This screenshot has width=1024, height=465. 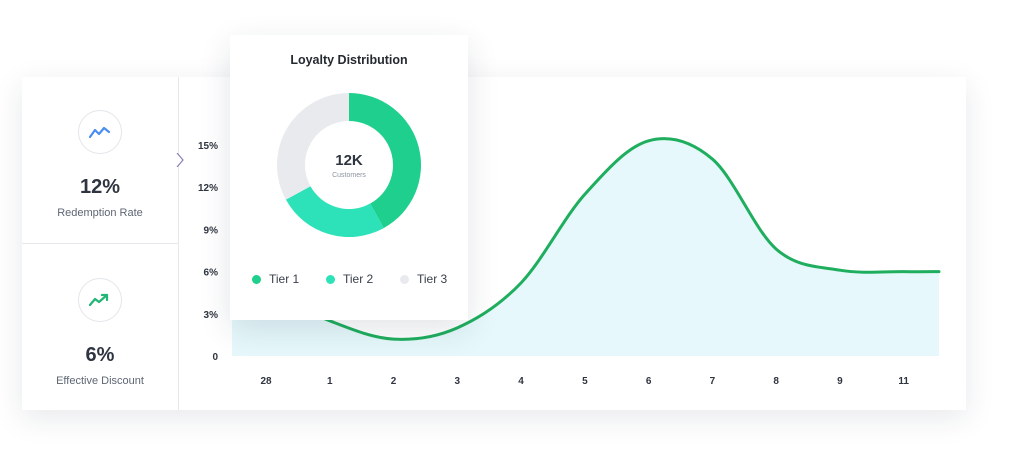 I want to click on y-tick-label: 9%, so click(x=211, y=230).